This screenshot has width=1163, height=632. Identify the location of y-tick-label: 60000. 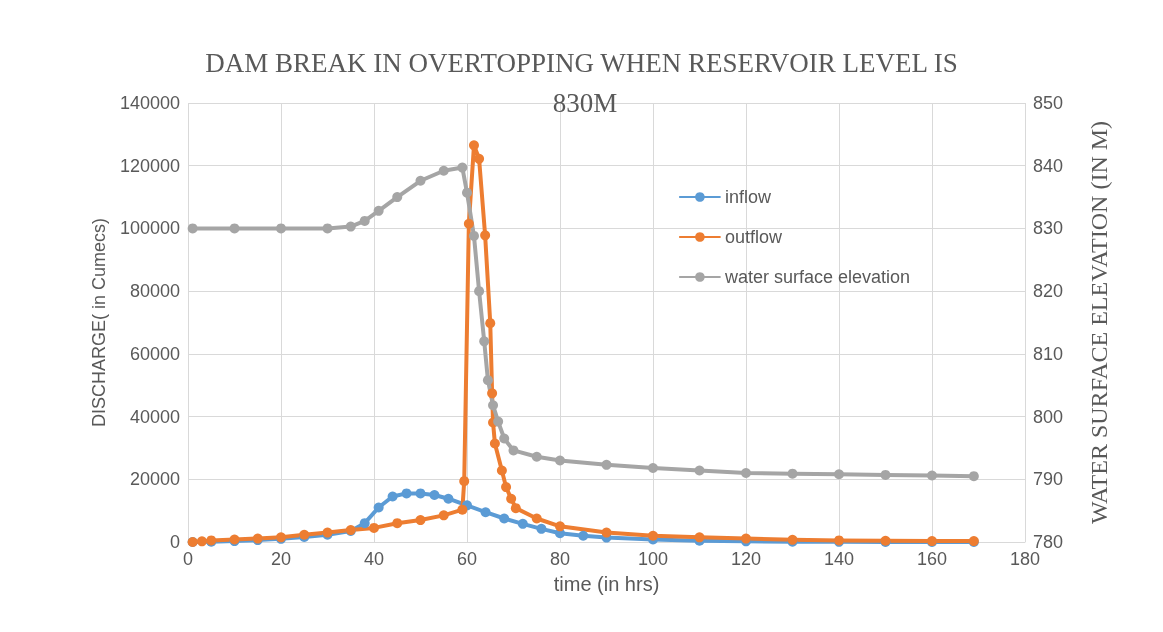
(154, 353).